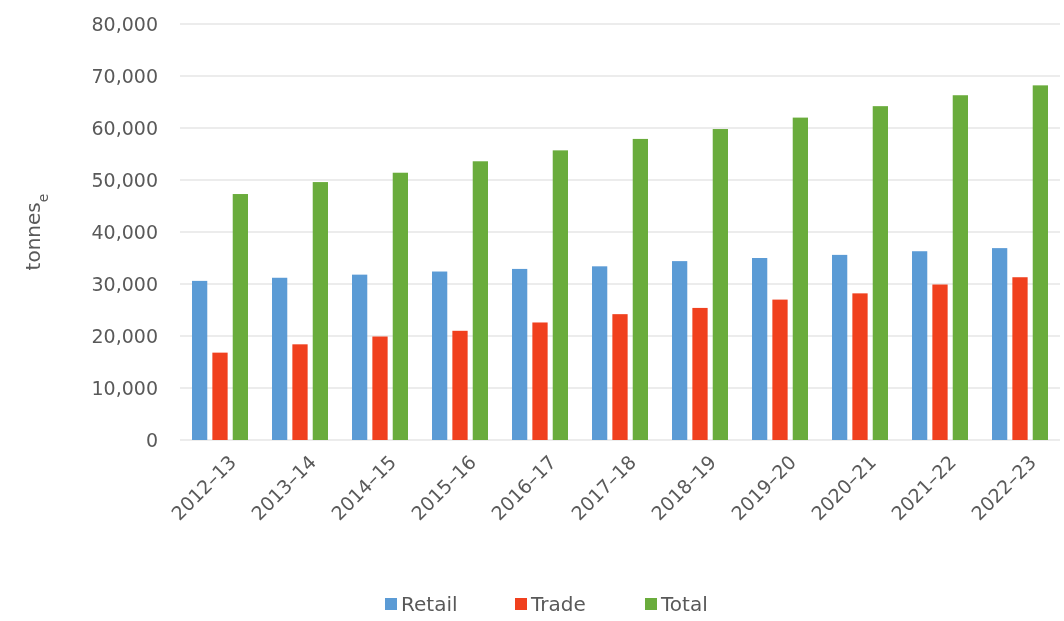 The height and width of the screenshot is (621, 1064). I want to click on legend-label: Trade, so click(558, 604).